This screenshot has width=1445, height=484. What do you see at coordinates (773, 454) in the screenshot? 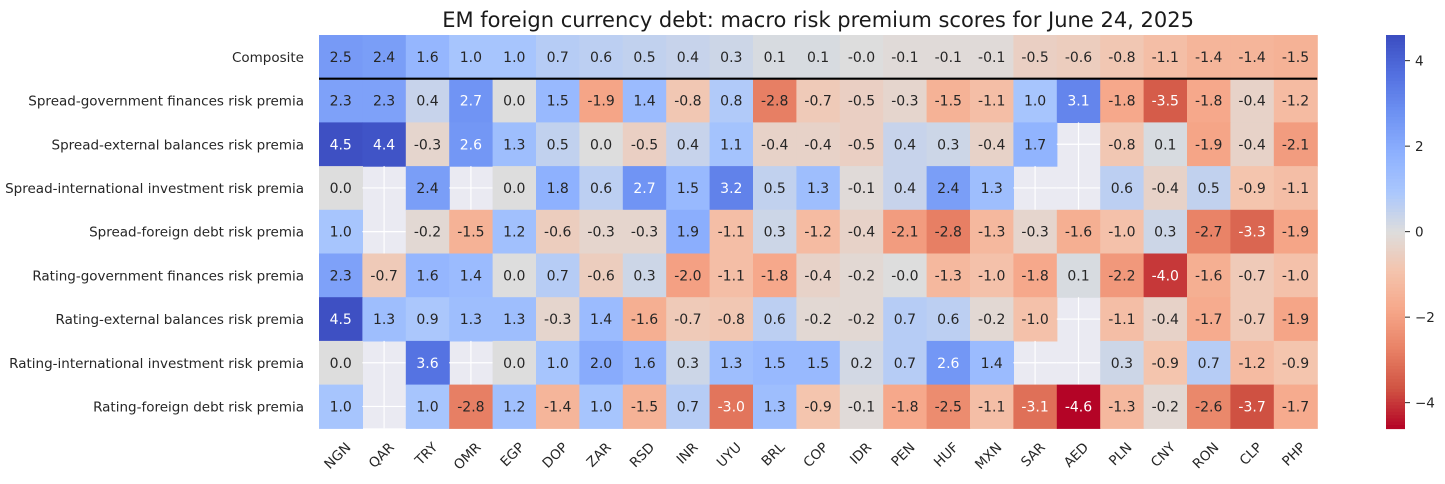
I see `column-label: BRL` at bounding box center [773, 454].